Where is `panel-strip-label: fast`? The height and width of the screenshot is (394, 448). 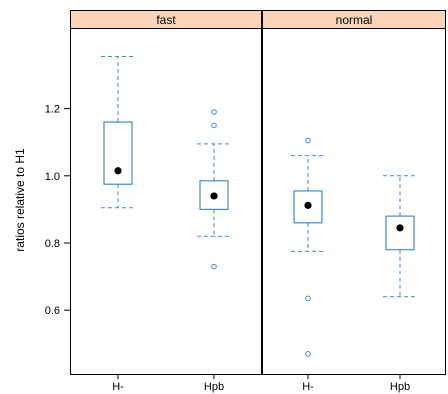
panel-strip-label: fast is located at coordinates (166, 20).